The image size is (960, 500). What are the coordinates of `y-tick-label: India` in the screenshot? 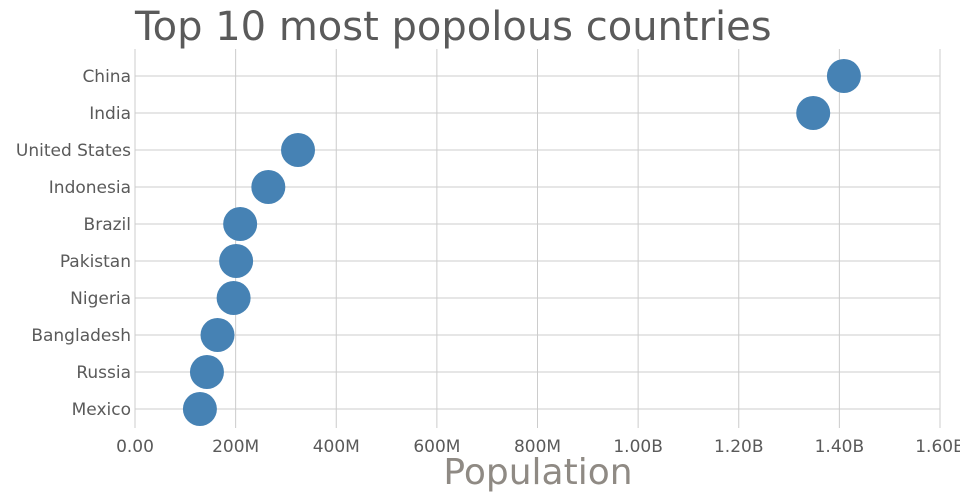 It's located at (110, 114).